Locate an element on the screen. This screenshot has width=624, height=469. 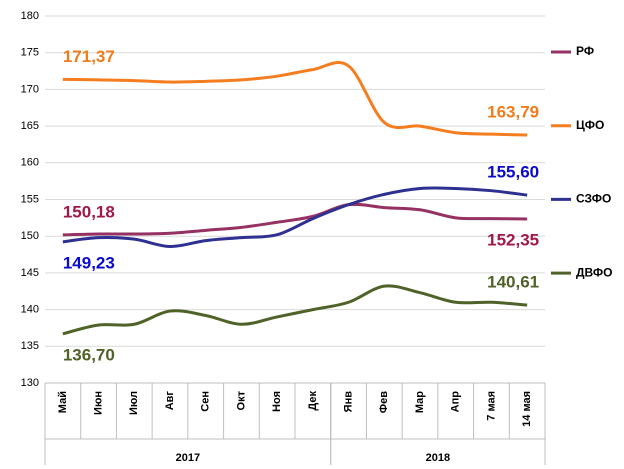
y-tick-label: 140 is located at coordinates (30, 310).